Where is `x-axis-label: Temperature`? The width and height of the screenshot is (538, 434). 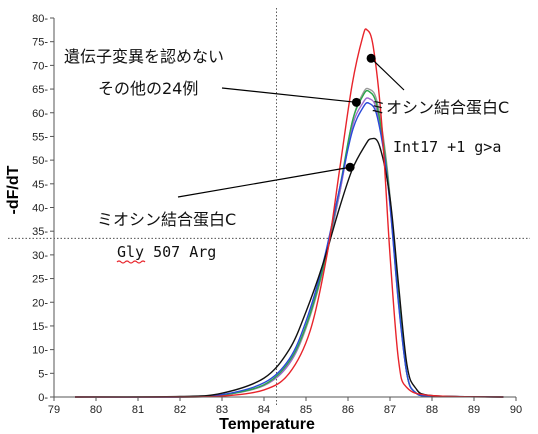 x-axis-label: Temperature is located at coordinates (267, 424).